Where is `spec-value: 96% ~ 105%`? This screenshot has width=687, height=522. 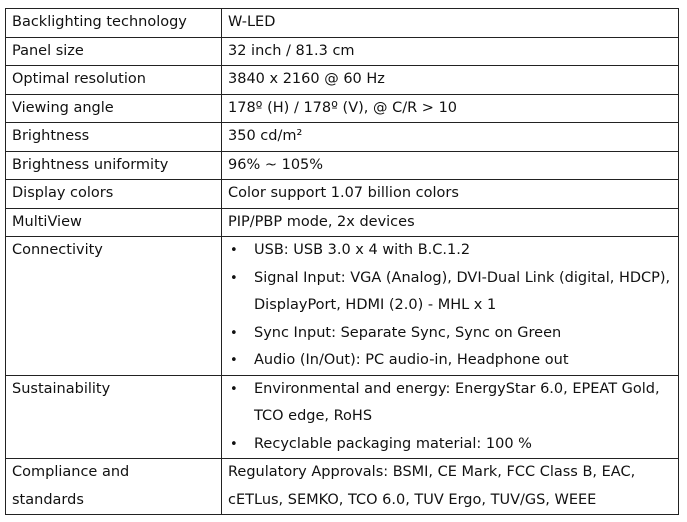 spec-value: 96% ~ 105% is located at coordinates (450, 165).